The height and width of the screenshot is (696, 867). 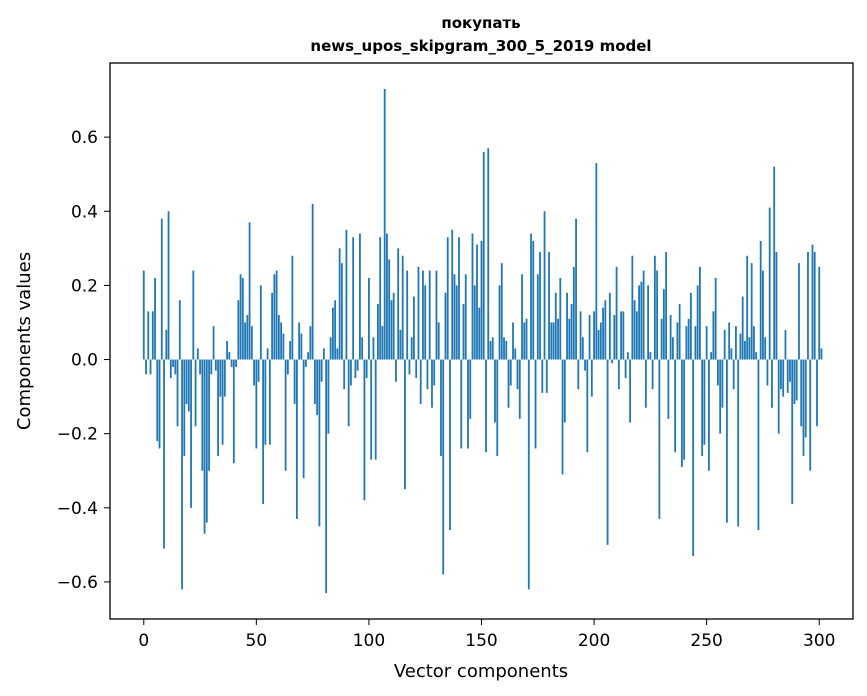 What do you see at coordinates (77, 583) in the screenshot?
I see `y-tick-label: −0.6` at bounding box center [77, 583].